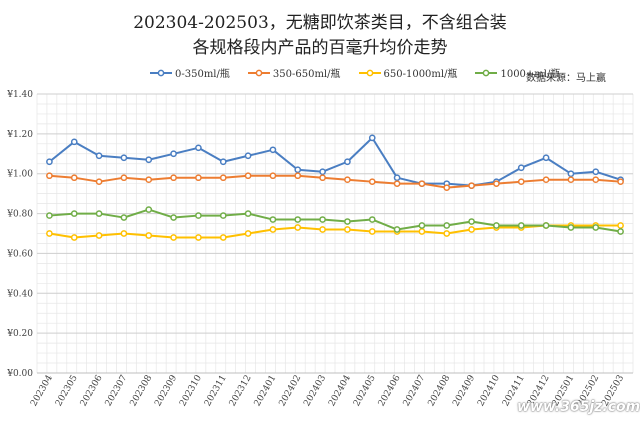 The width and height of the screenshot is (640, 422). What do you see at coordinates (390, 390) in the screenshot?
I see `x-tick-label: 202406` at bounding box center [390, 390].